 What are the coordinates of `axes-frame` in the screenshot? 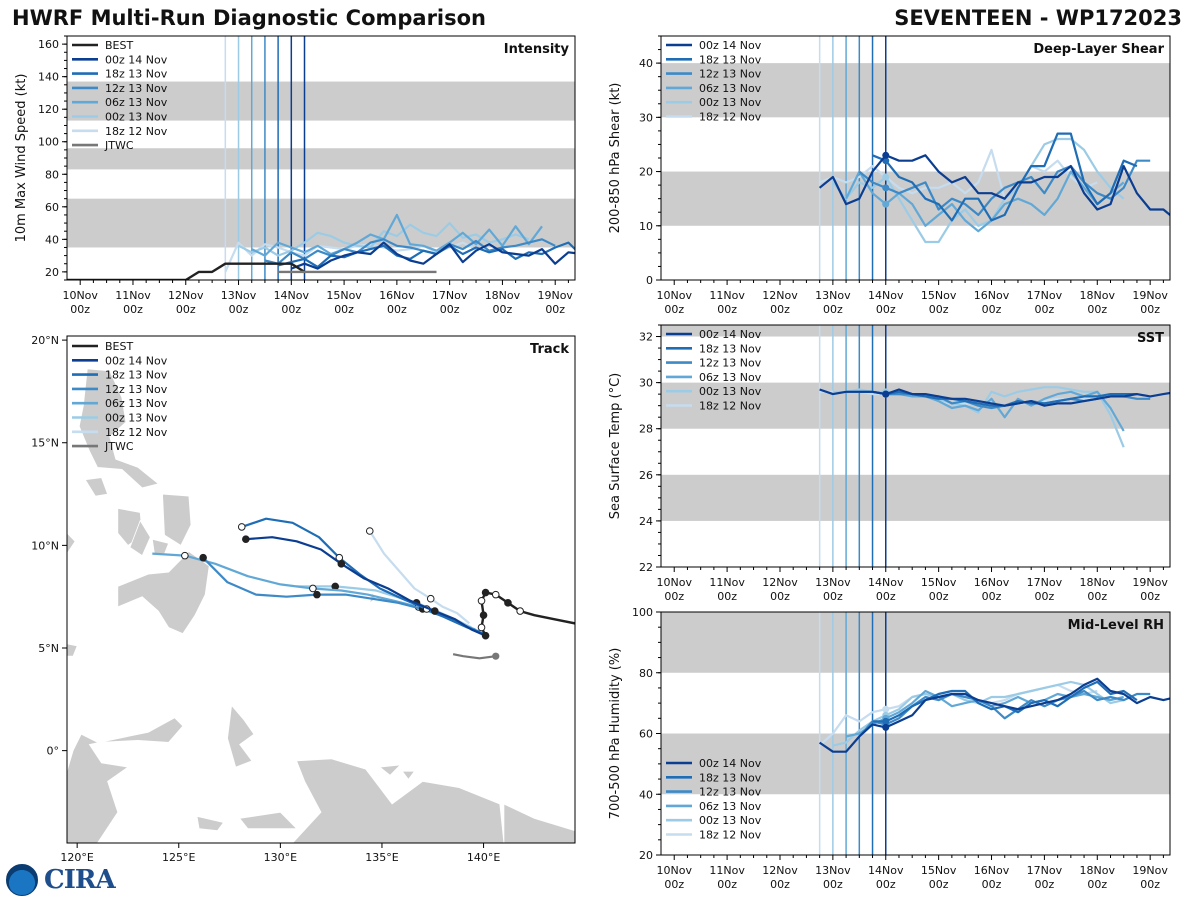 It's located at (915, 446).